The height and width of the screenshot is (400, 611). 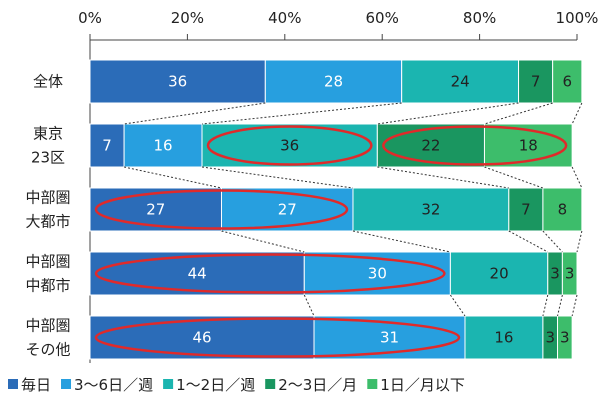 What do you see at coordinates (36, 385) in the screenshot?
I see `legend-label: 毎日` at bounding box center [36, 385].